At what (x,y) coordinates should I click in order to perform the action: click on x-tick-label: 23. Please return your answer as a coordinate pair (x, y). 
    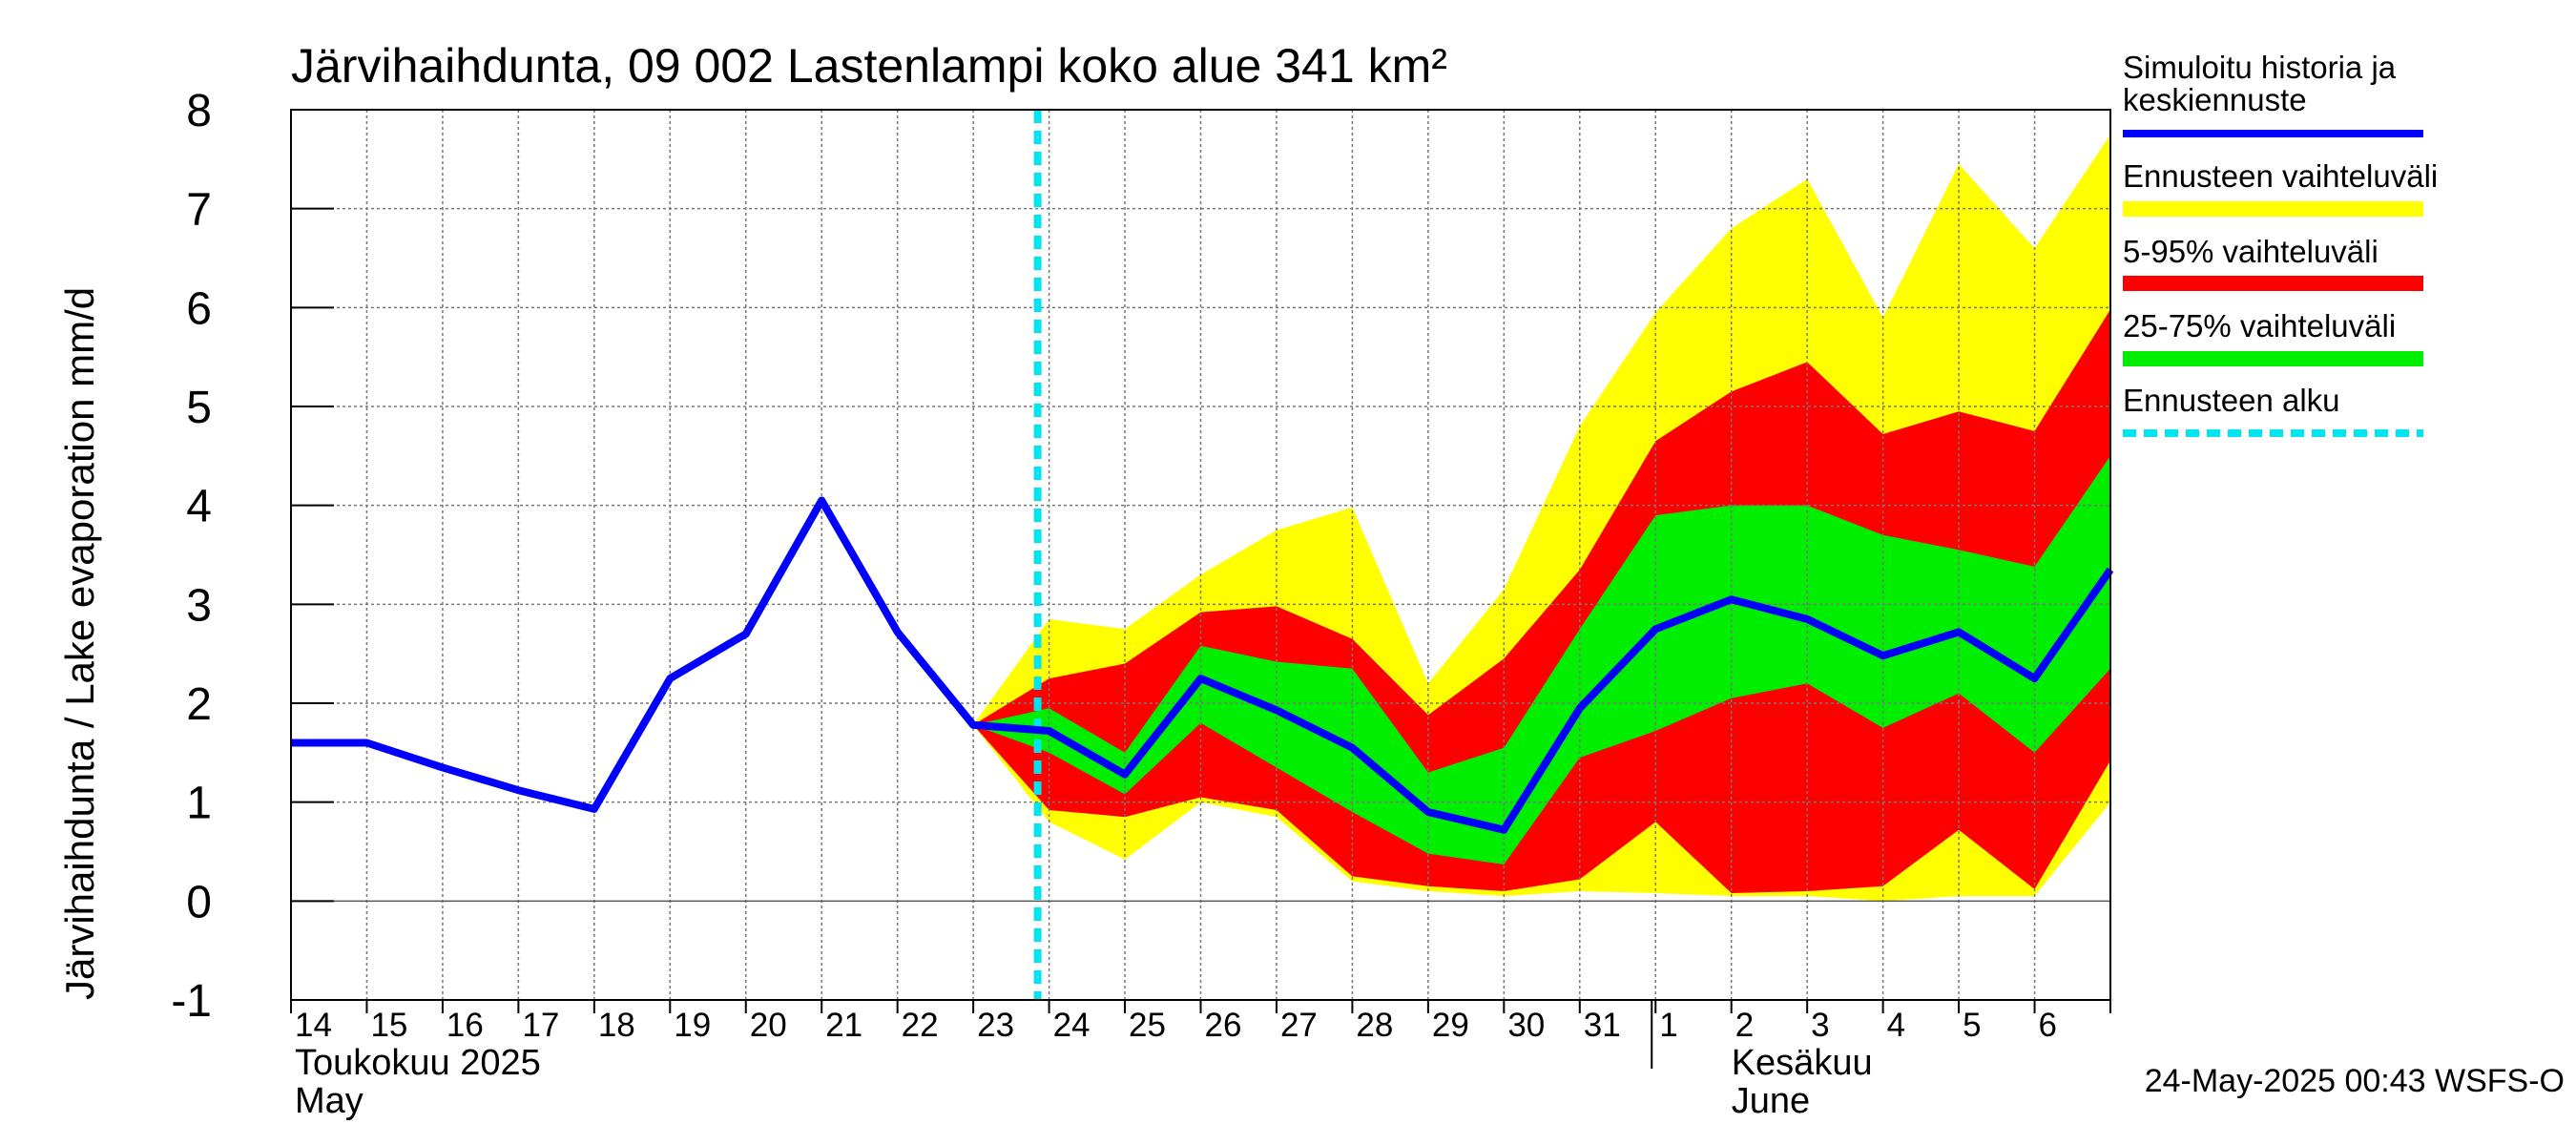
    Looking at the image, I should click on (995, 1025).